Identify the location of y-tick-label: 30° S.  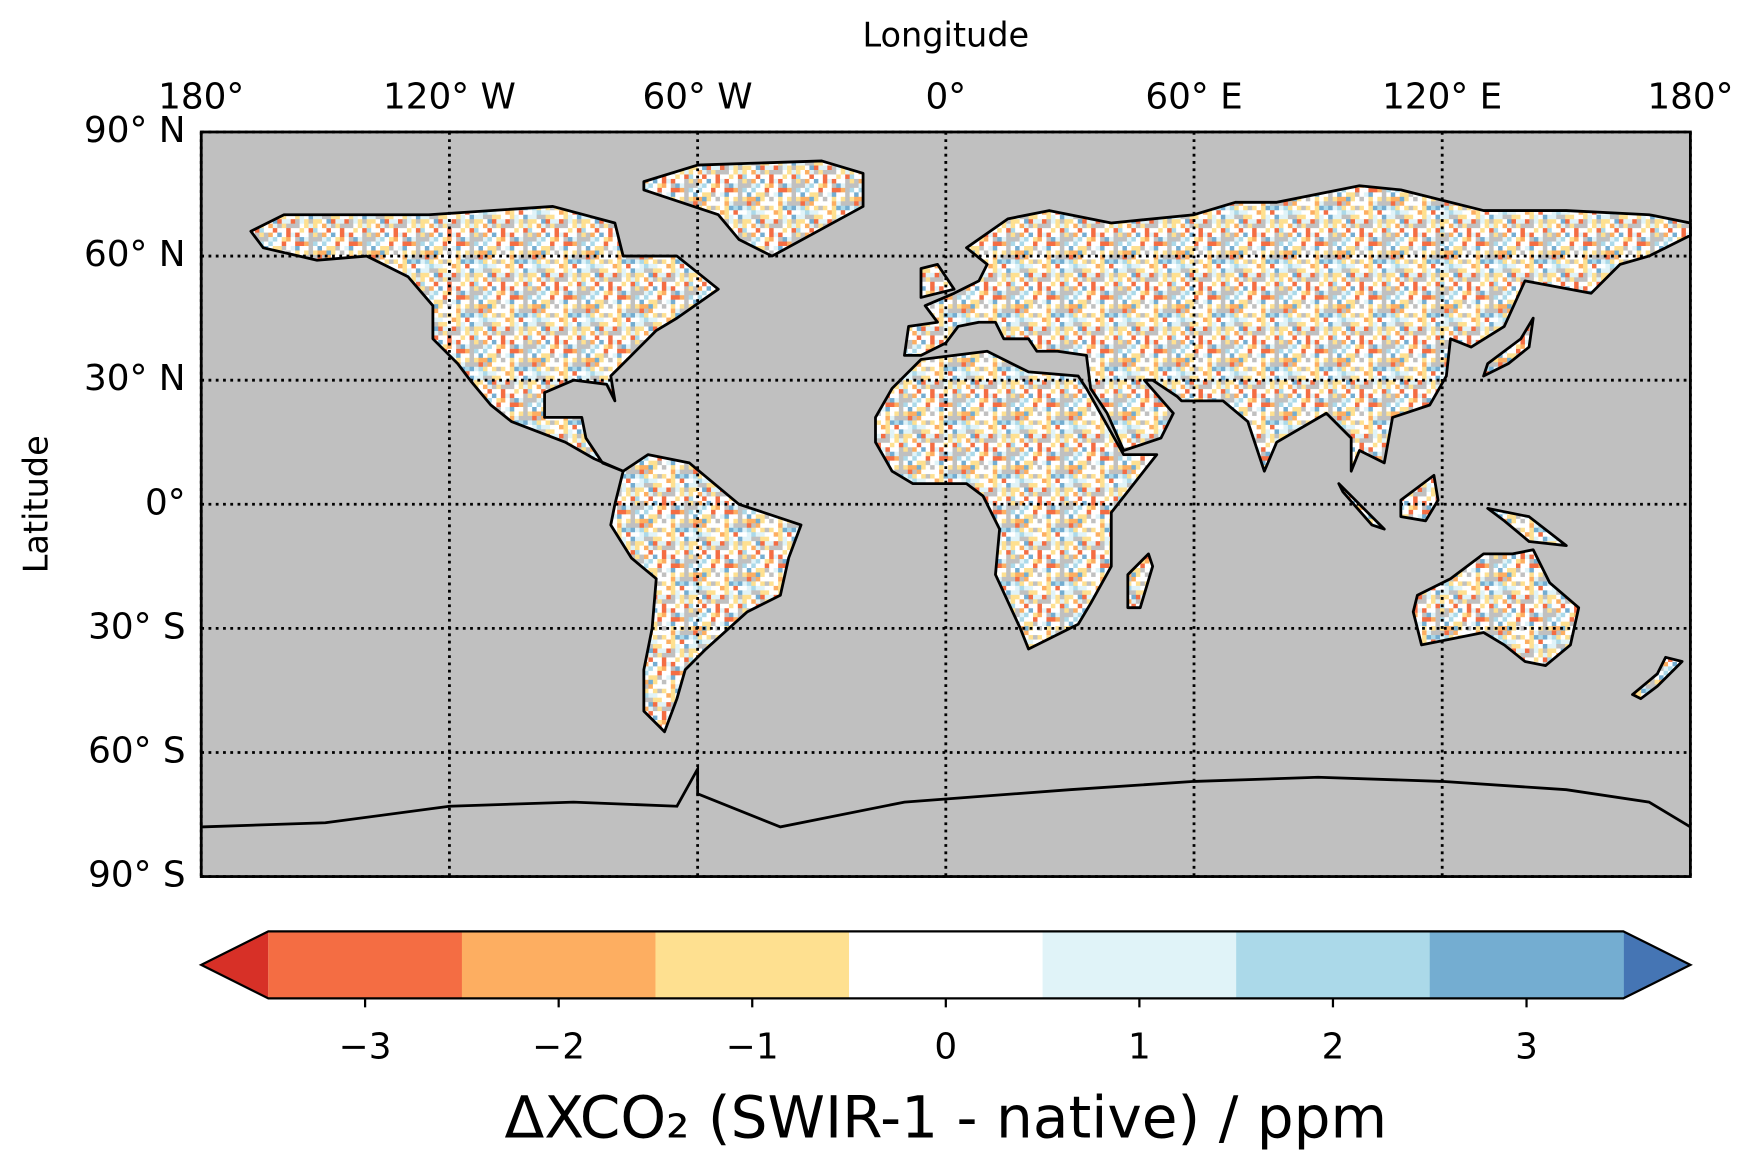
(136, 626).